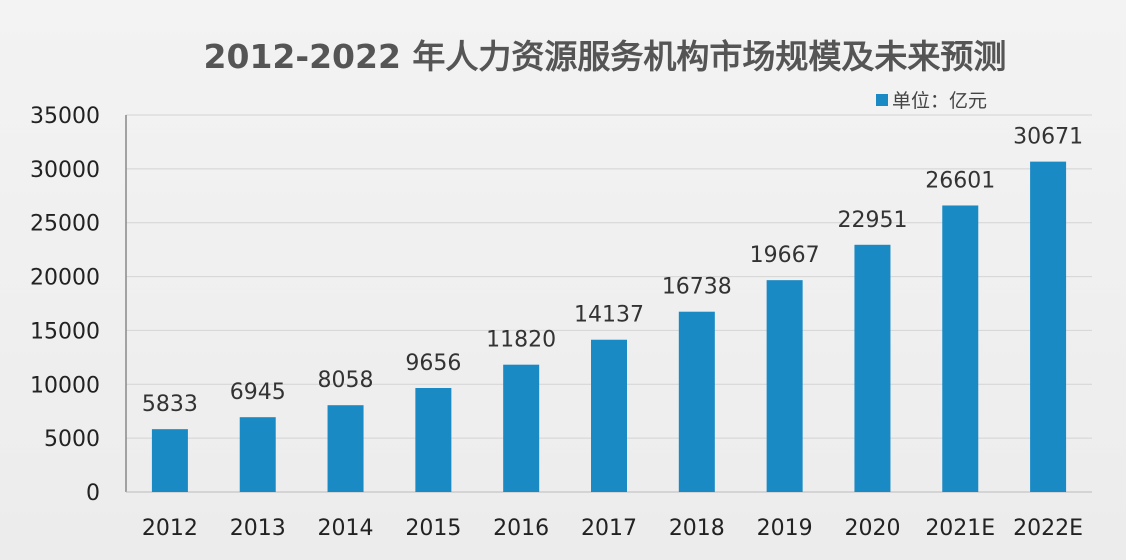 This screenshot has height=560, width=1126. I want to click on x-tick-label: 2015, so click(433, 528).